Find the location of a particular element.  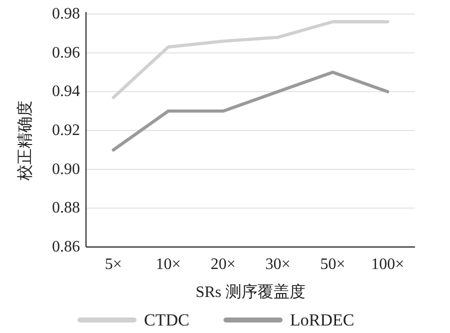

x-tick-label: 20× is located at coordinates (223, 264).